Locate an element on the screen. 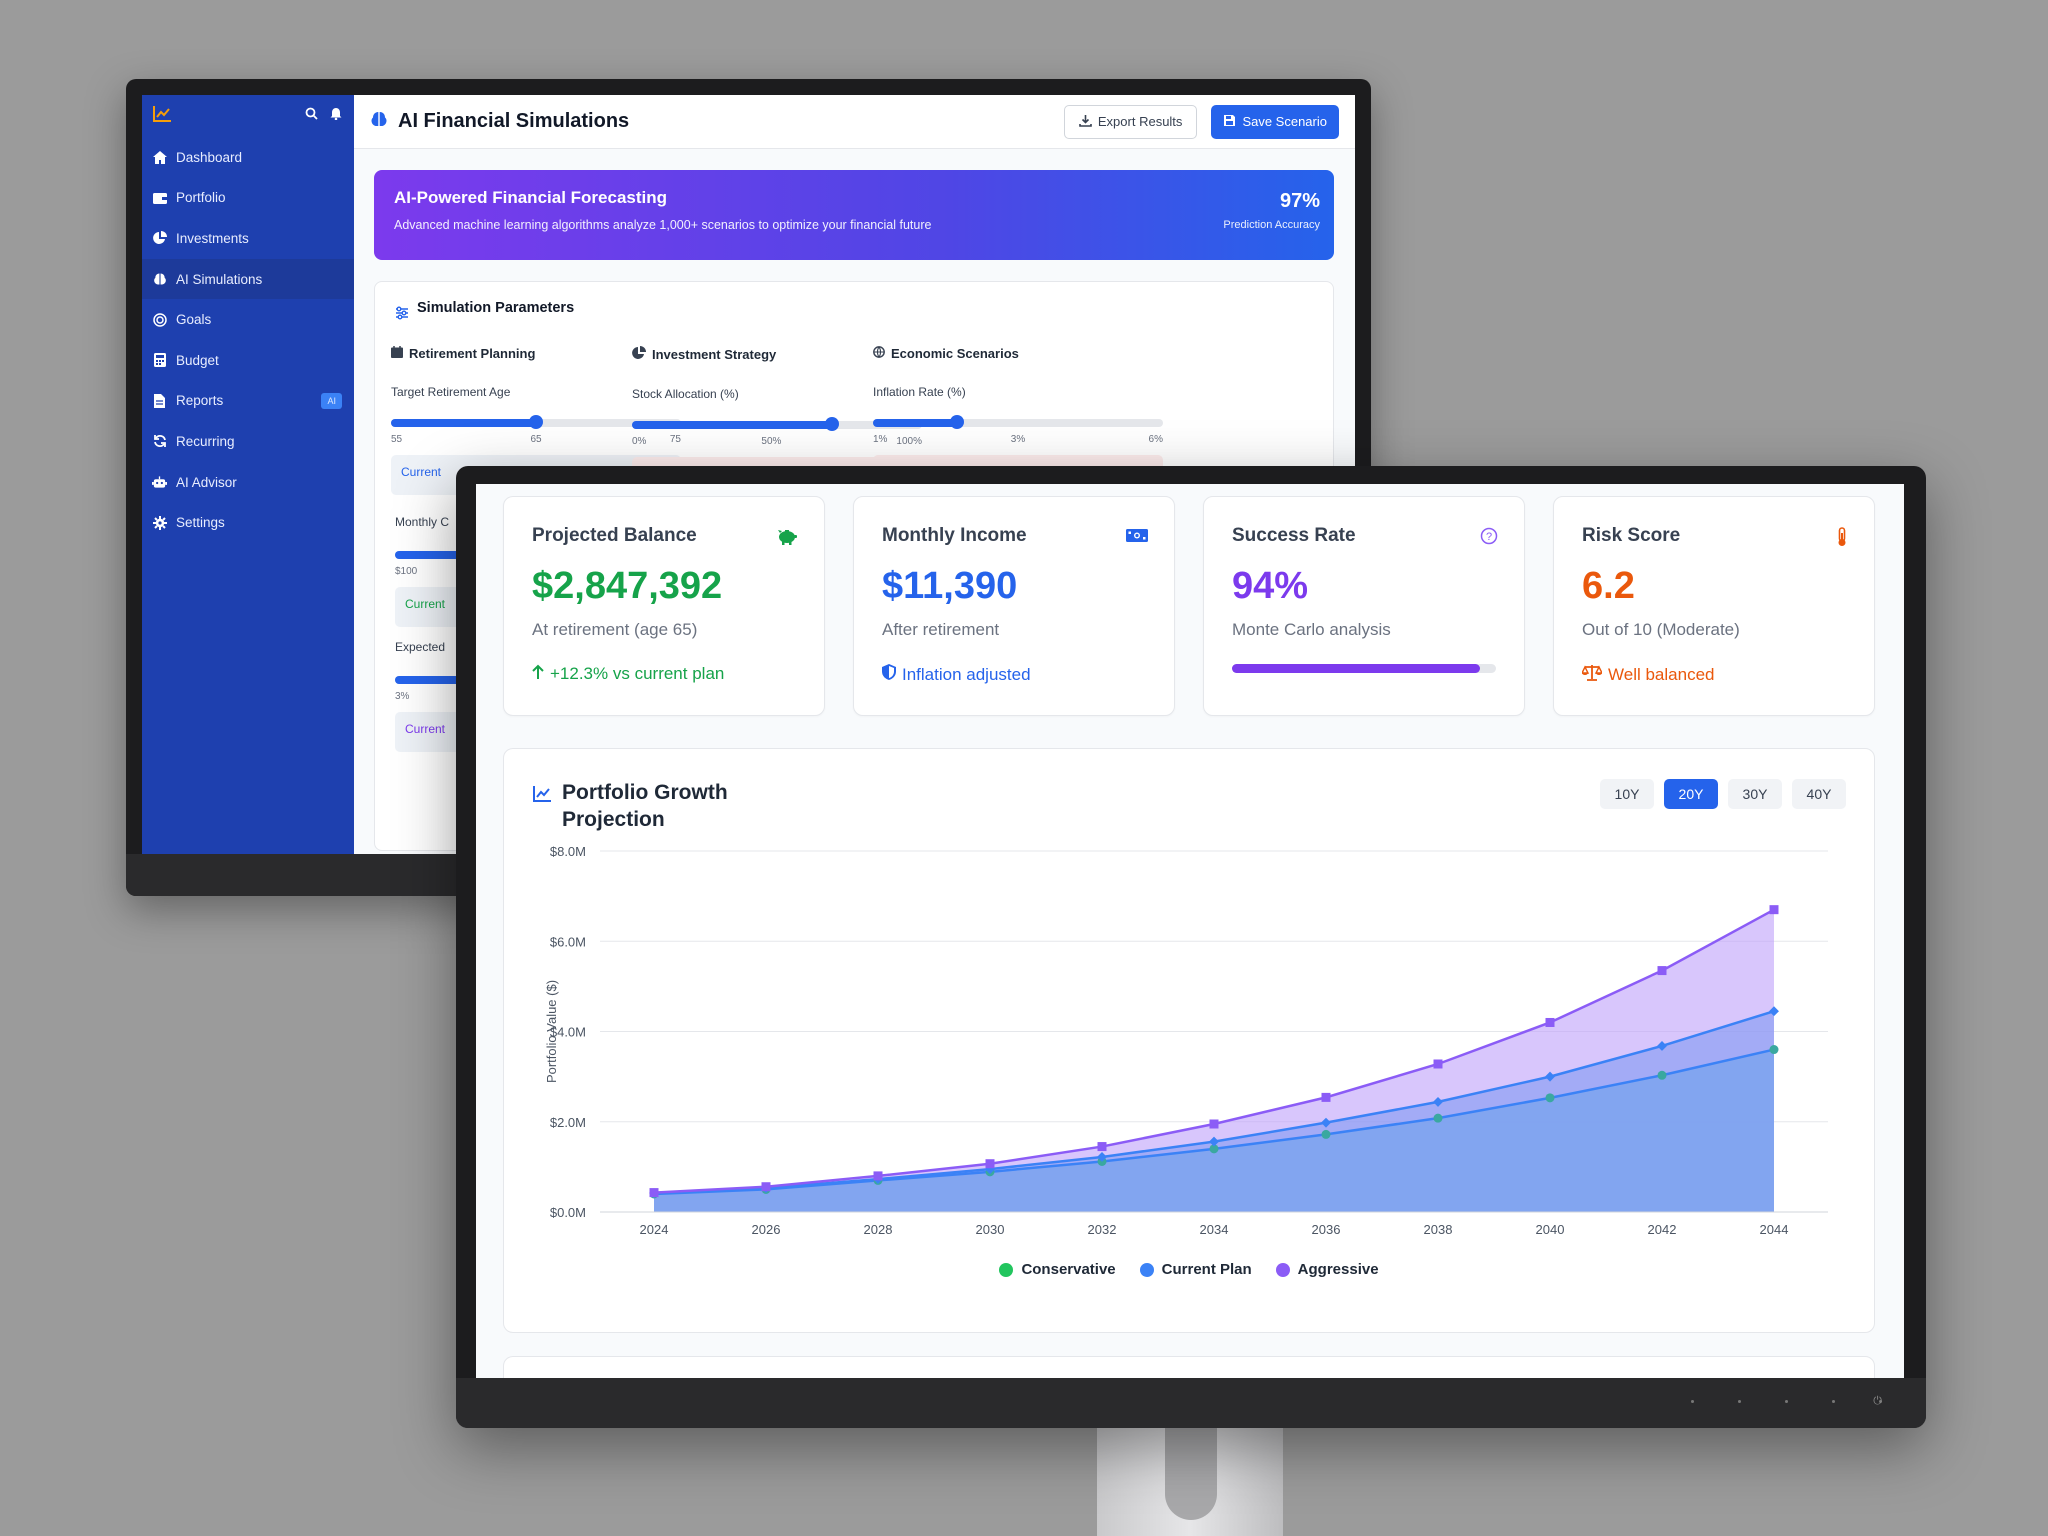 The image size is (2048, 1536). export-results-button: Export Results is located at coordinates (1130, 121).